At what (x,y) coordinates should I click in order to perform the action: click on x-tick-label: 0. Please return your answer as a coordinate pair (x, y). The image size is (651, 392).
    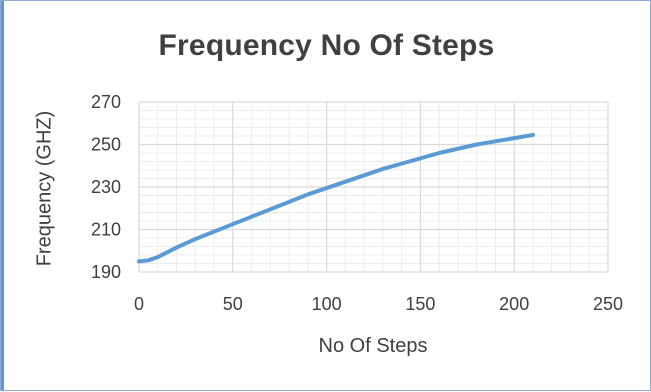
    Looking at the image, I should click on (139, 304).